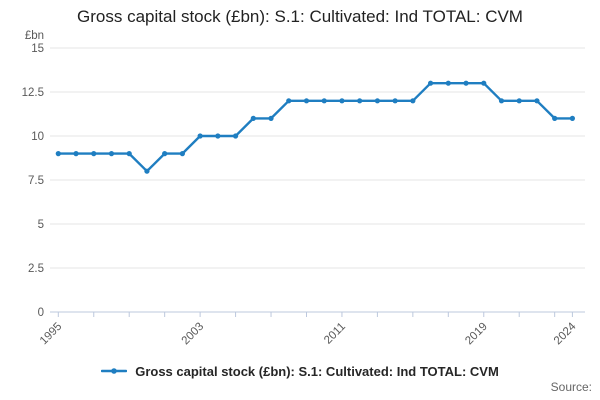 The height and width of the screenshot is (400, 600). Describe the element at coordinates (476, 334) in the screenshot. I see `x-tick-label: 2019` at that location.